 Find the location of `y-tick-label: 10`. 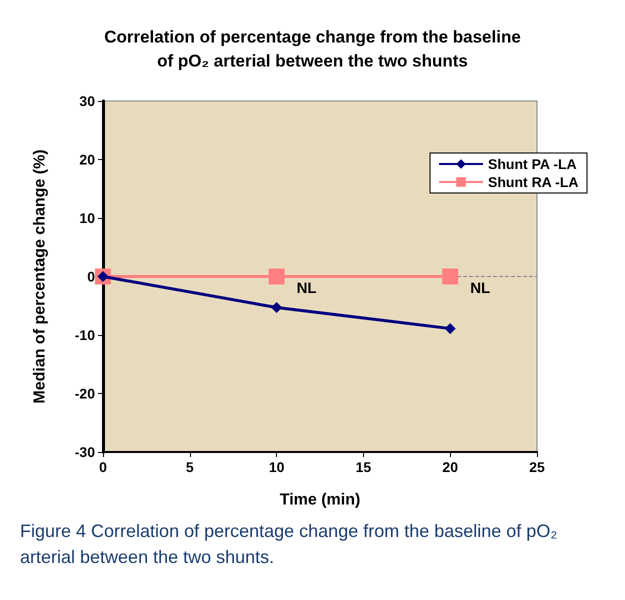

y-tick-label: 10 is located at coordinates (87, 218).